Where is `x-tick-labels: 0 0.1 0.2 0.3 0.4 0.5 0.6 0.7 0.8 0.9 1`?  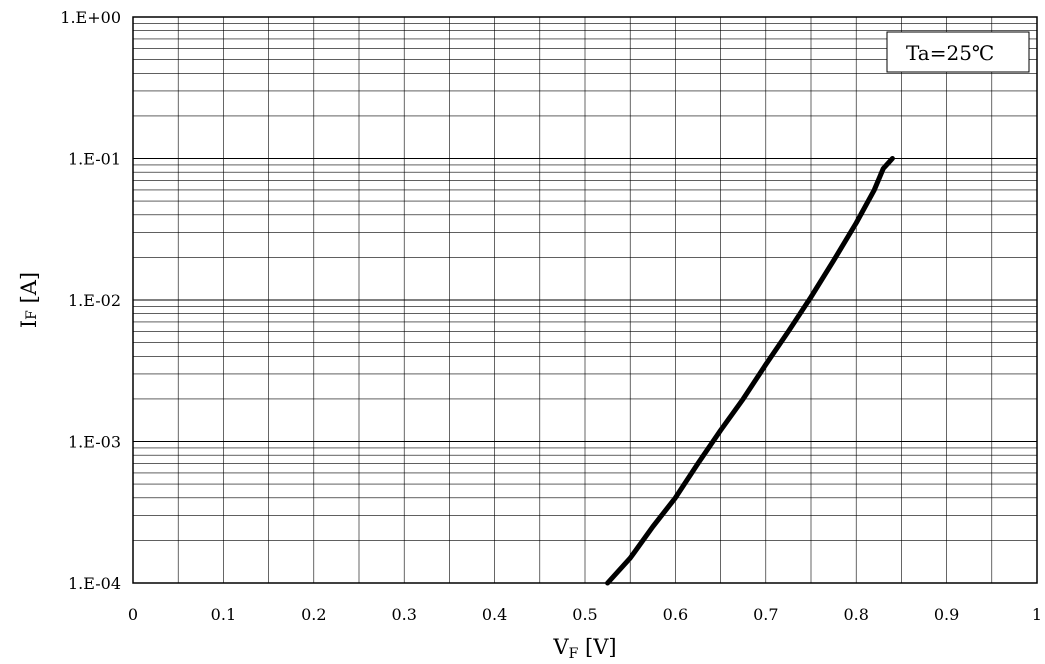 x-tick-labels: 0 0.1 0.2 0.3 0.4 0.5 0.6 0.7 0.8 0.9 1 is located at coordinates (585, 614).